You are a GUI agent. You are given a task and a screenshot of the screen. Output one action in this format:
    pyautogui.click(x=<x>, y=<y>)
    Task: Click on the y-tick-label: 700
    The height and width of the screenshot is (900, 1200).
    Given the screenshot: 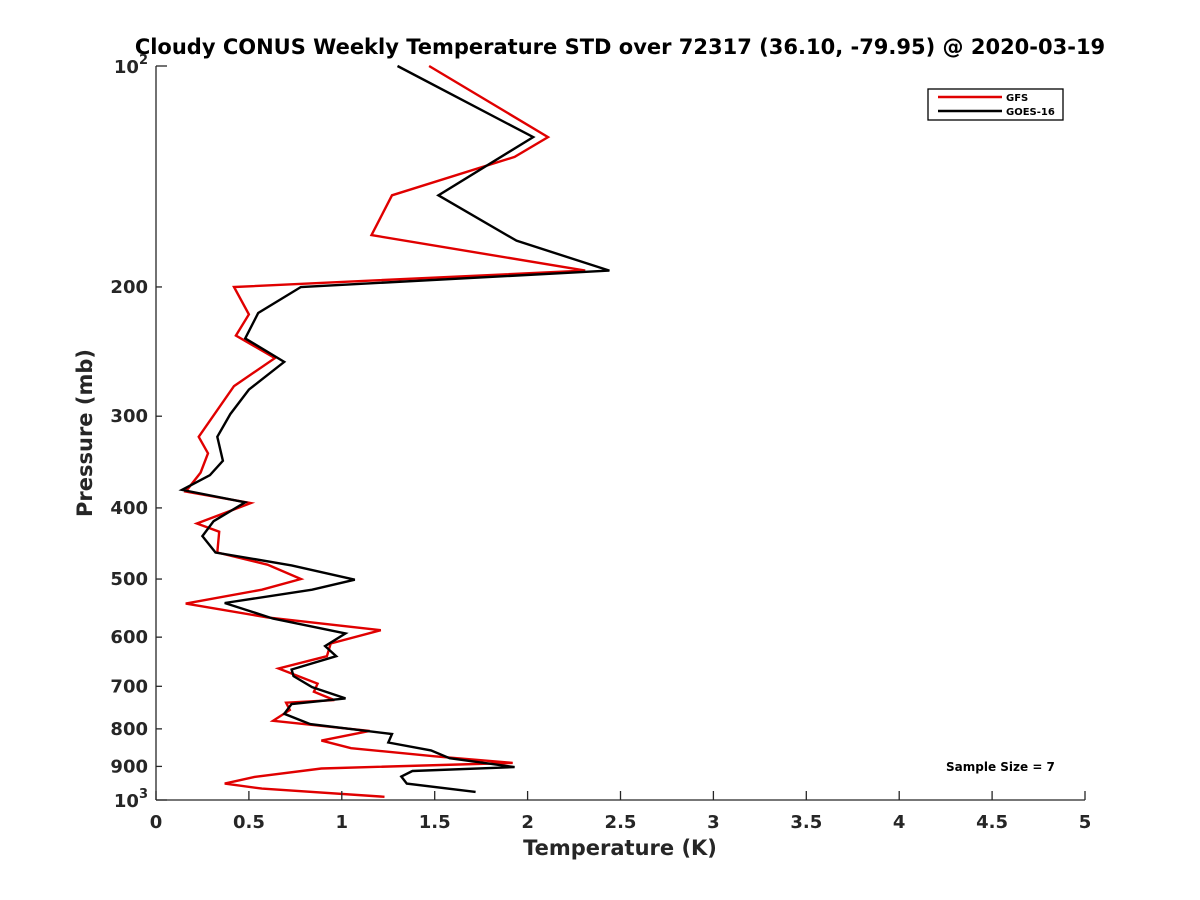 What is the action you would take?
    pyautogui.click(x=129, y=686)
    